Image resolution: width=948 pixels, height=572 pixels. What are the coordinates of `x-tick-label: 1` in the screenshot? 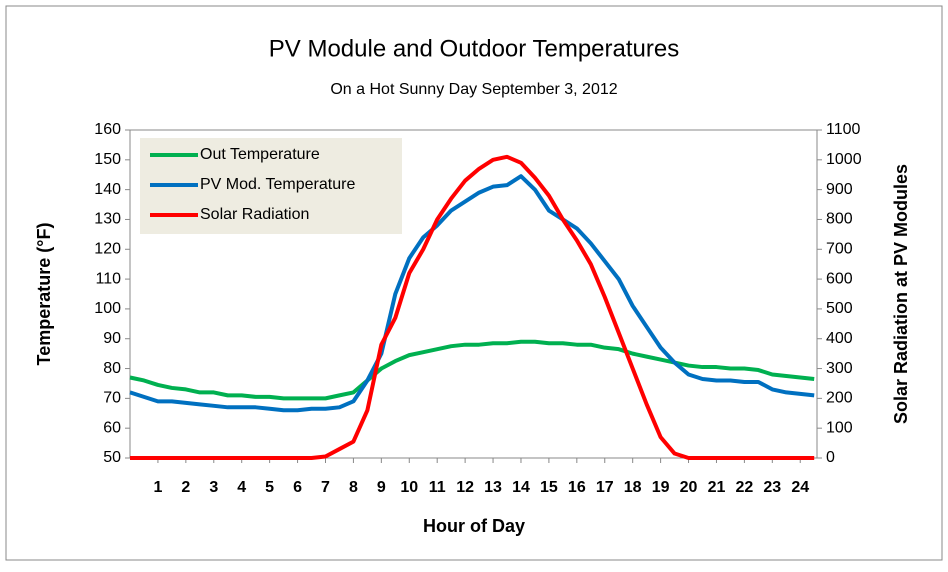 It's located at (157, 487).